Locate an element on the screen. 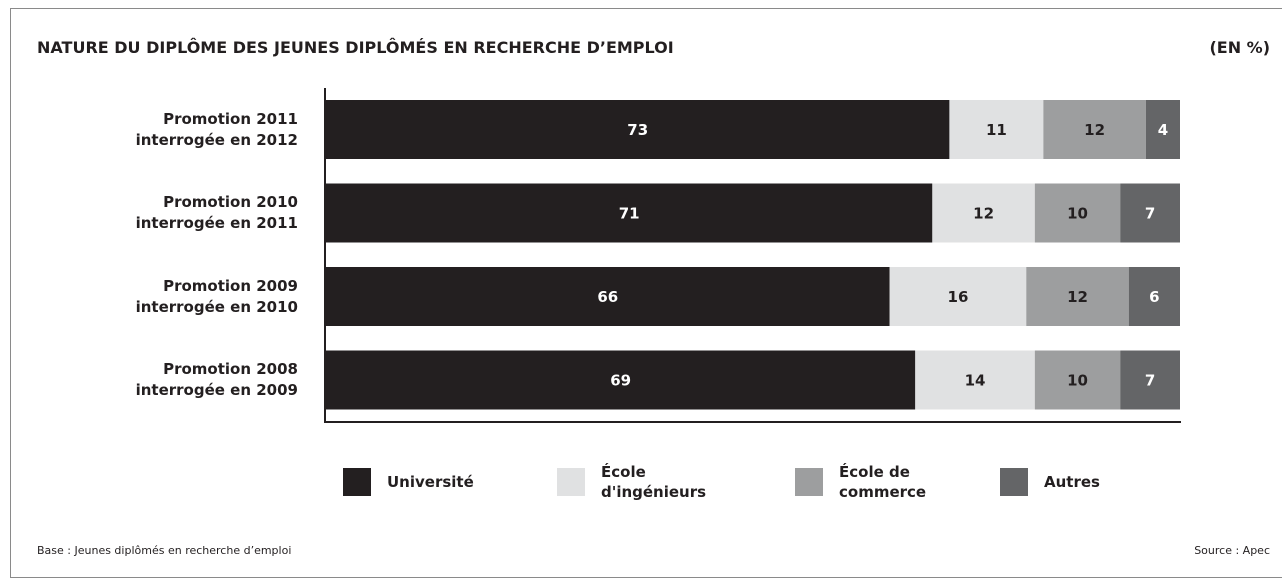 Image resolution: width=1282 pixels, height=578 pixels. legend-label: Université is located at coordinates (430, 482).